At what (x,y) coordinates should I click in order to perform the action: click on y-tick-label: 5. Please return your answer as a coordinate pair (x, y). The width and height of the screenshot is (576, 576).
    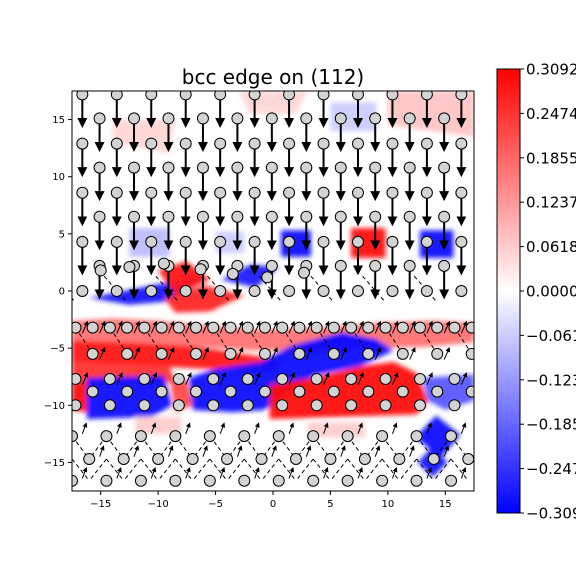
    Looking at the image, I should click on (62, 234).